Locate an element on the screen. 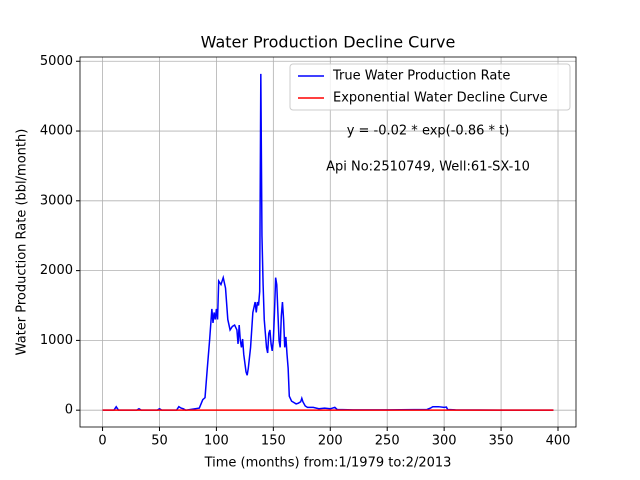 This screenshot has height=480, width=640. y-tick-label: 2000 is located at coordinates (56, 270).